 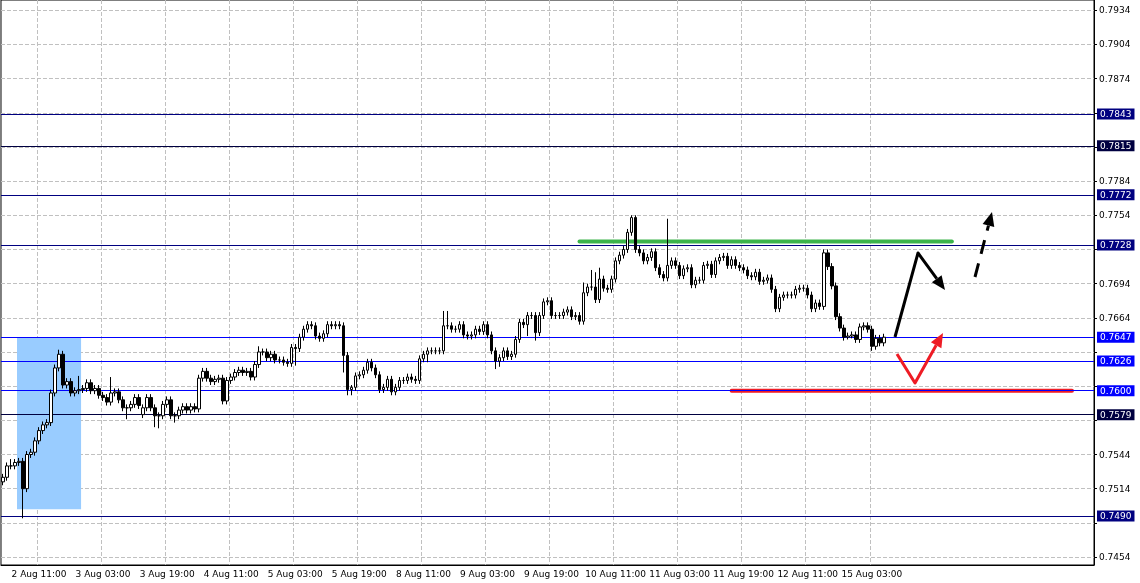 What do you see at coordinates (808, 573) in the screenshot?
I see `x-tick-label: 12 Aug 11:00` at bounding box center [808, 573].